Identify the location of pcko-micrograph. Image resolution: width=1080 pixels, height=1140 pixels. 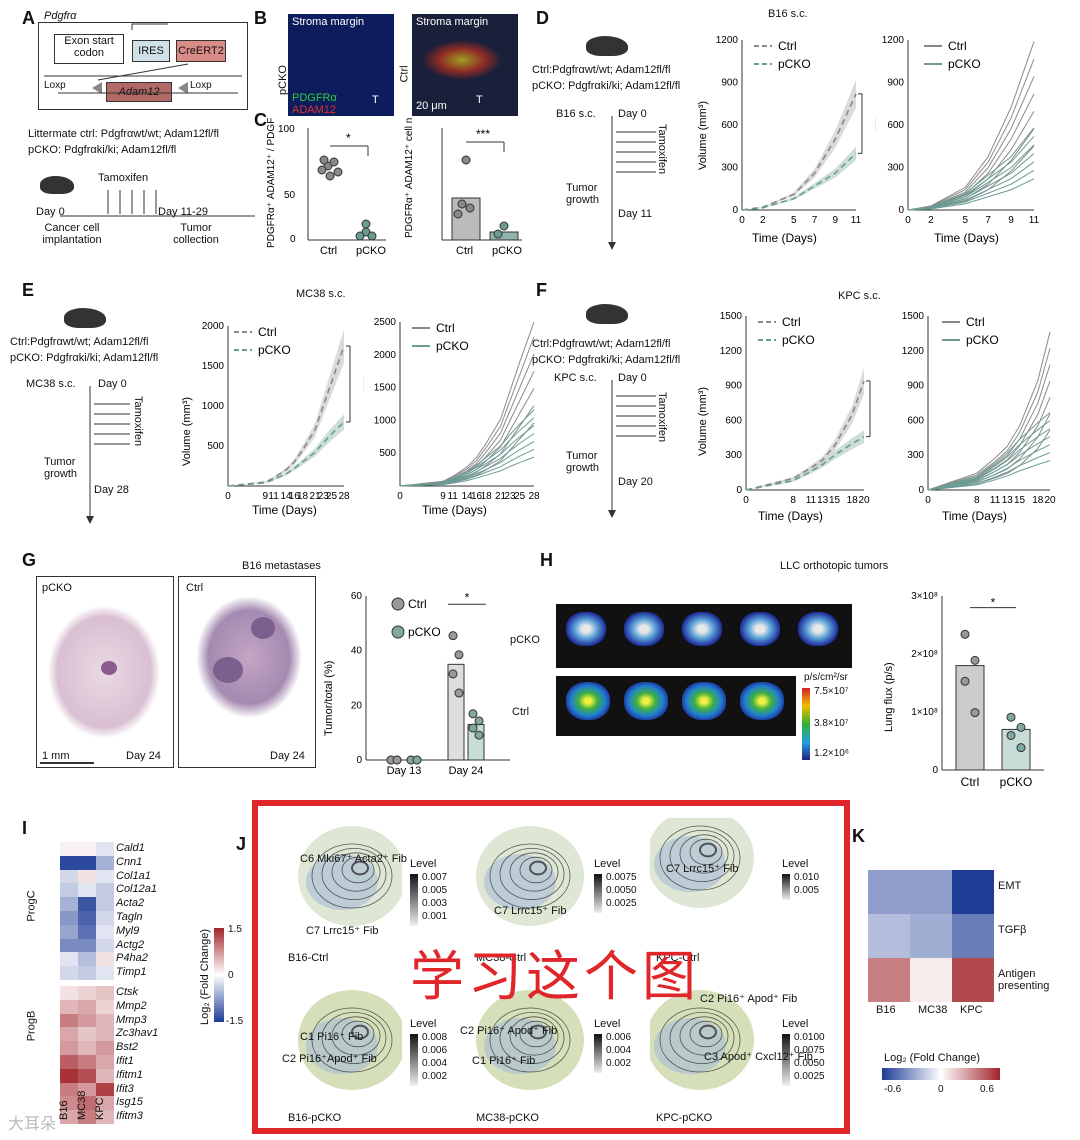
(341, 65).